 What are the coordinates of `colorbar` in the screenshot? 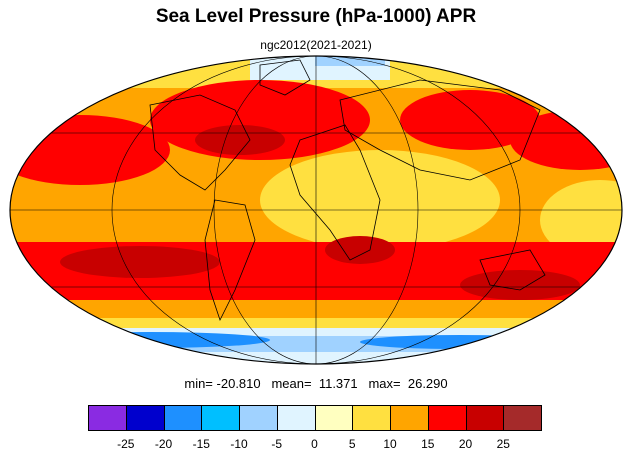 It's located at (315, 418).